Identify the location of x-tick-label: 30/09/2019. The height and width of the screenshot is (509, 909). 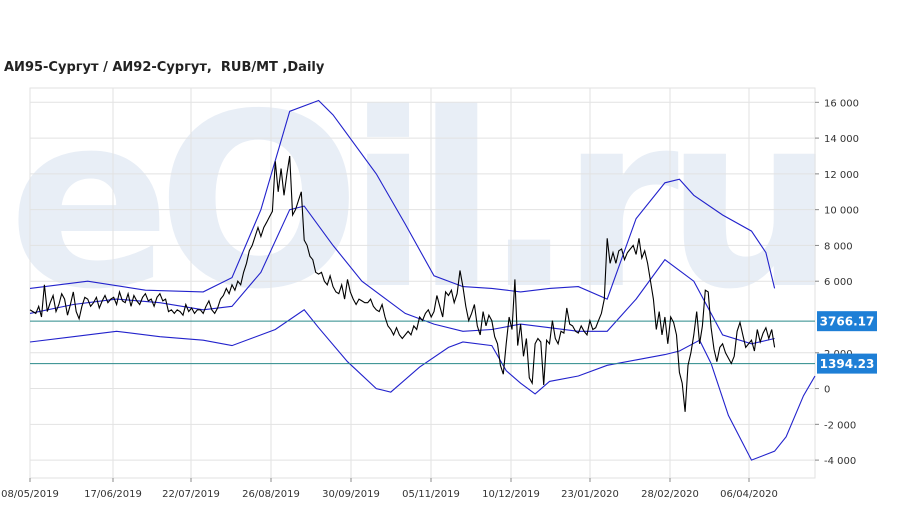
(351, 494).